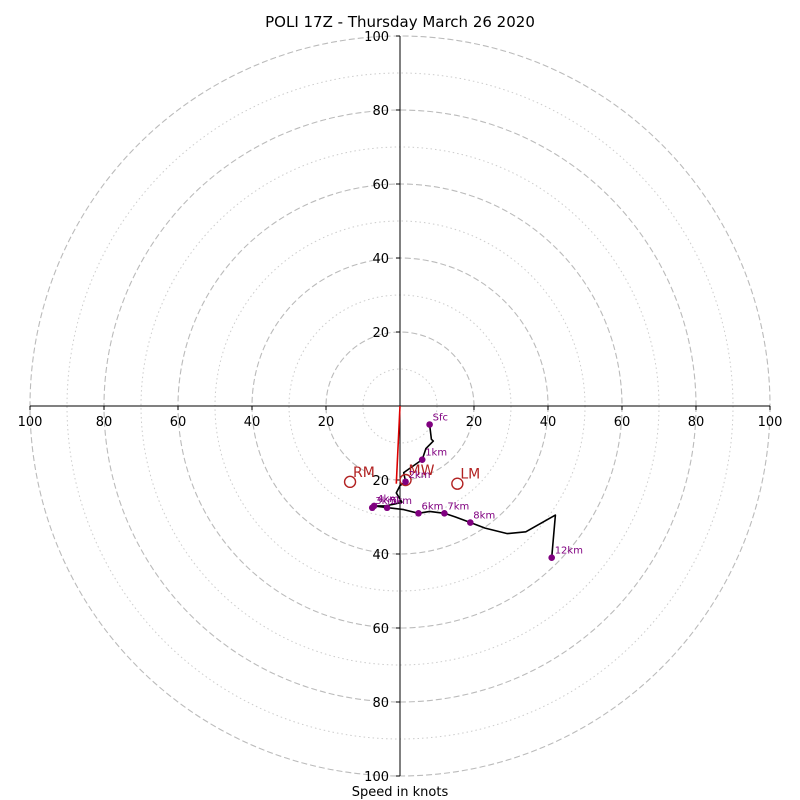 The image size is (800, 800). What do you see at coordinates (401, 501) in the screenshot?
I see `height-point-label: 5km` at bounding box center [401, 501].